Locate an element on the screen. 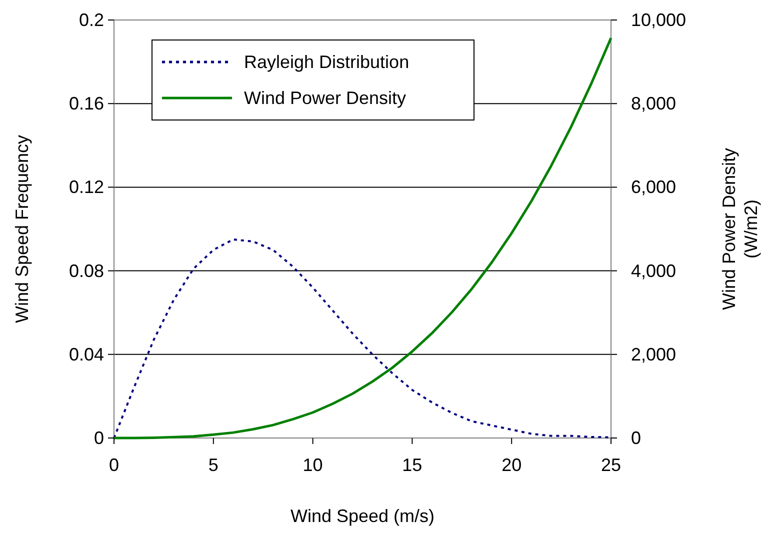  y-tick-label: 0.2 is located at coordinates (91, 20).